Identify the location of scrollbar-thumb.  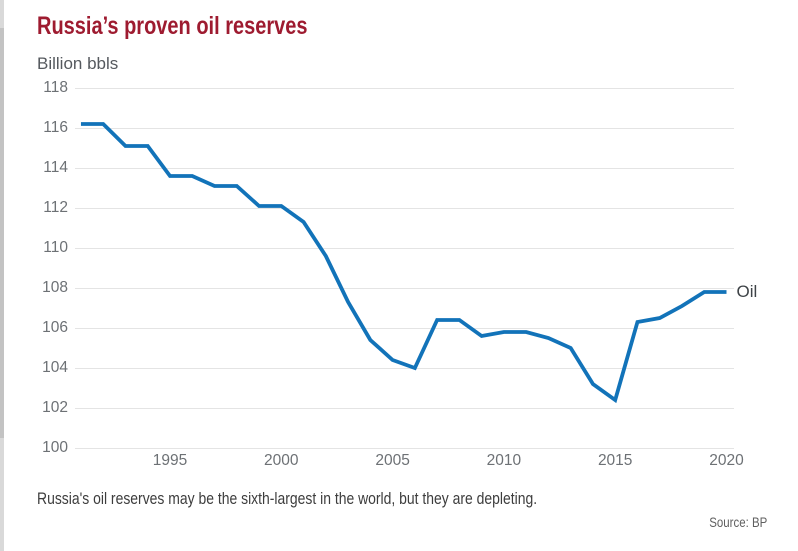
(2, 233).